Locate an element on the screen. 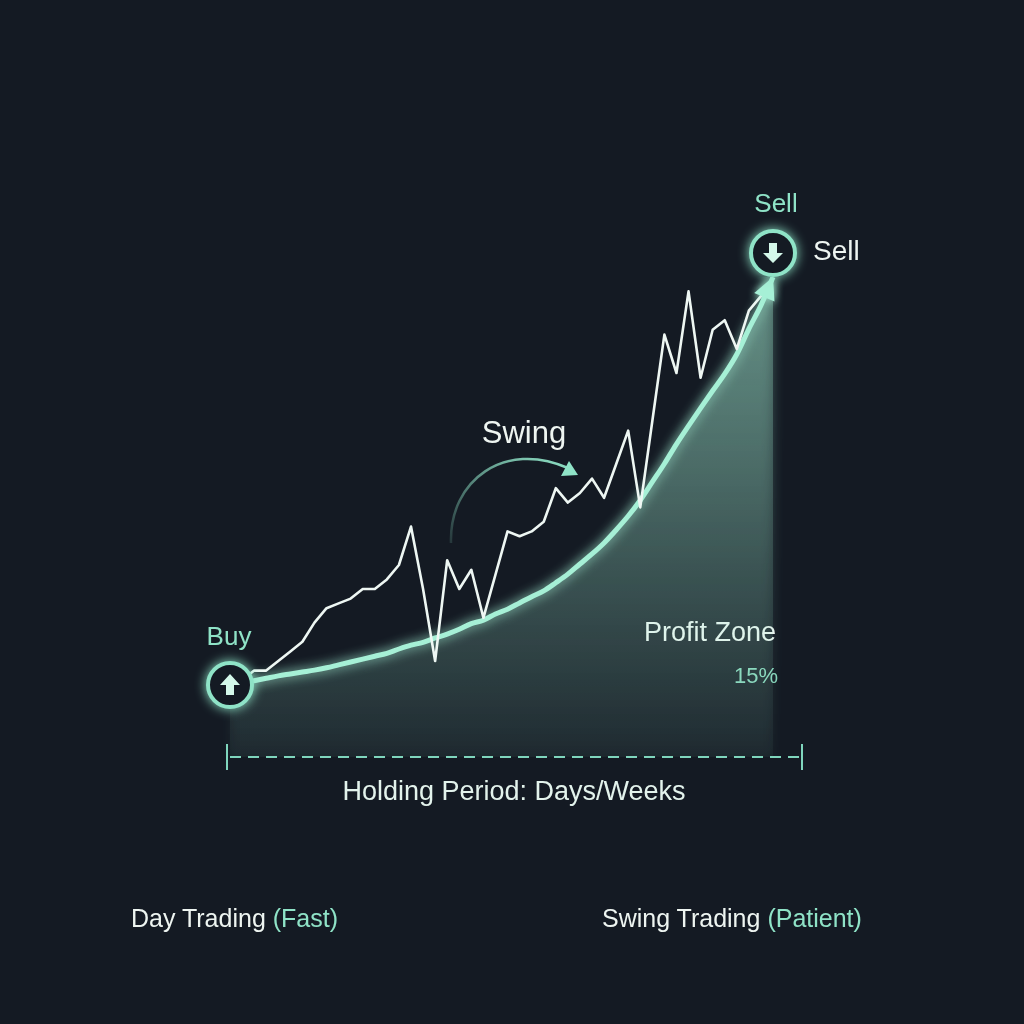 Image resolution: width=1024 pixels, height=1024 pixels. annotation: Swing is located at coordinates (524, 432).